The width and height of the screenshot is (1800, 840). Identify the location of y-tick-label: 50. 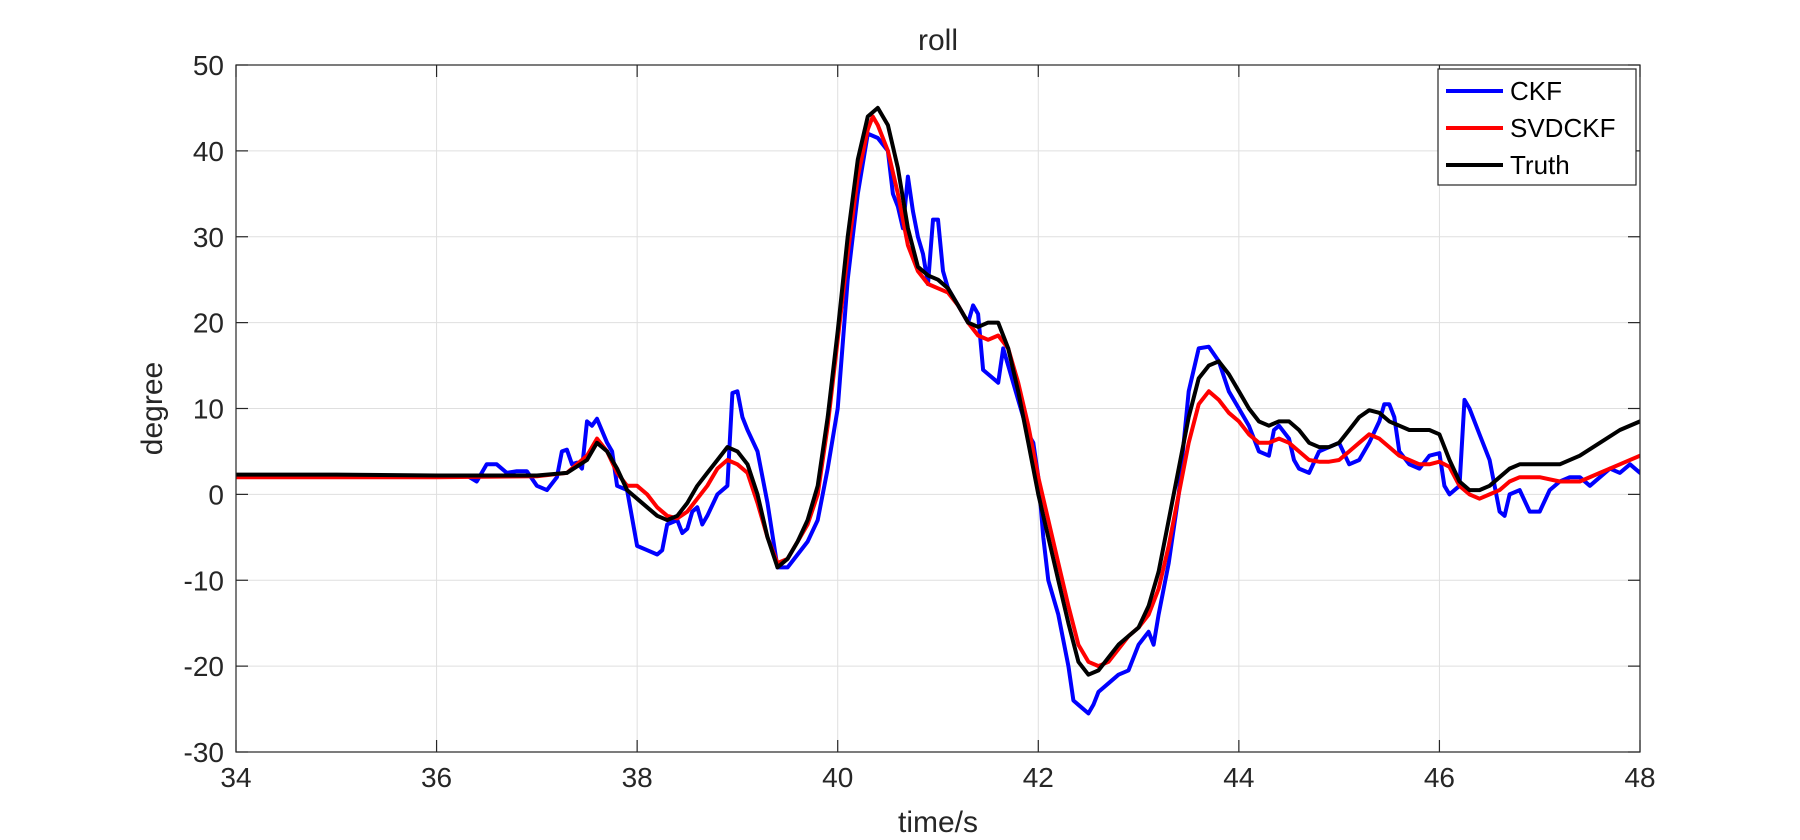
(208, 65).